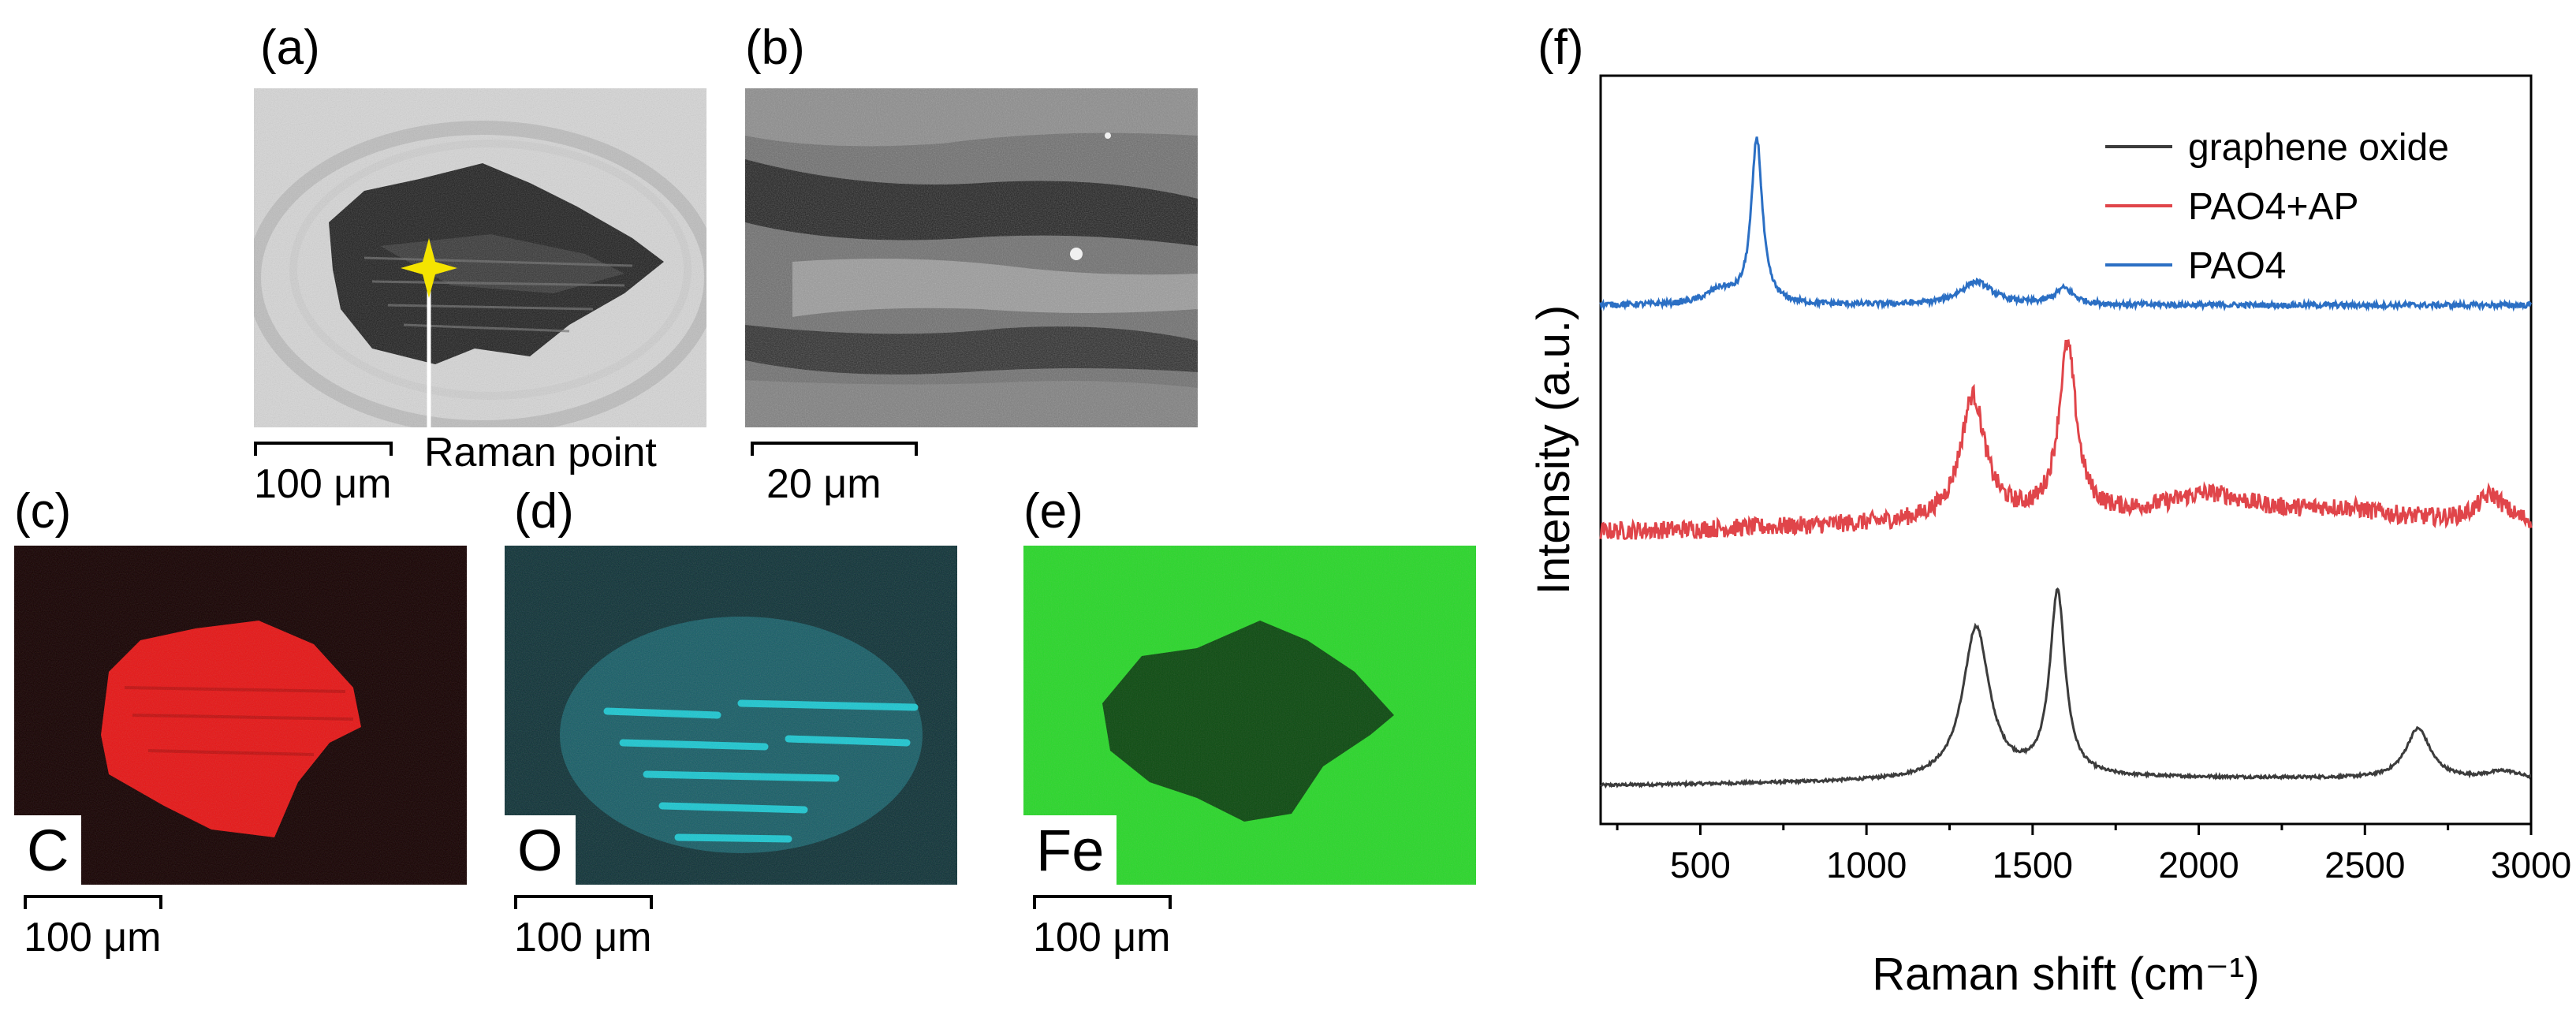 This screenshot has height=1014, width=2576. Describe the element at coordinates (2066, 224) in the screenshot. I see `series-line-pao4` at that location.